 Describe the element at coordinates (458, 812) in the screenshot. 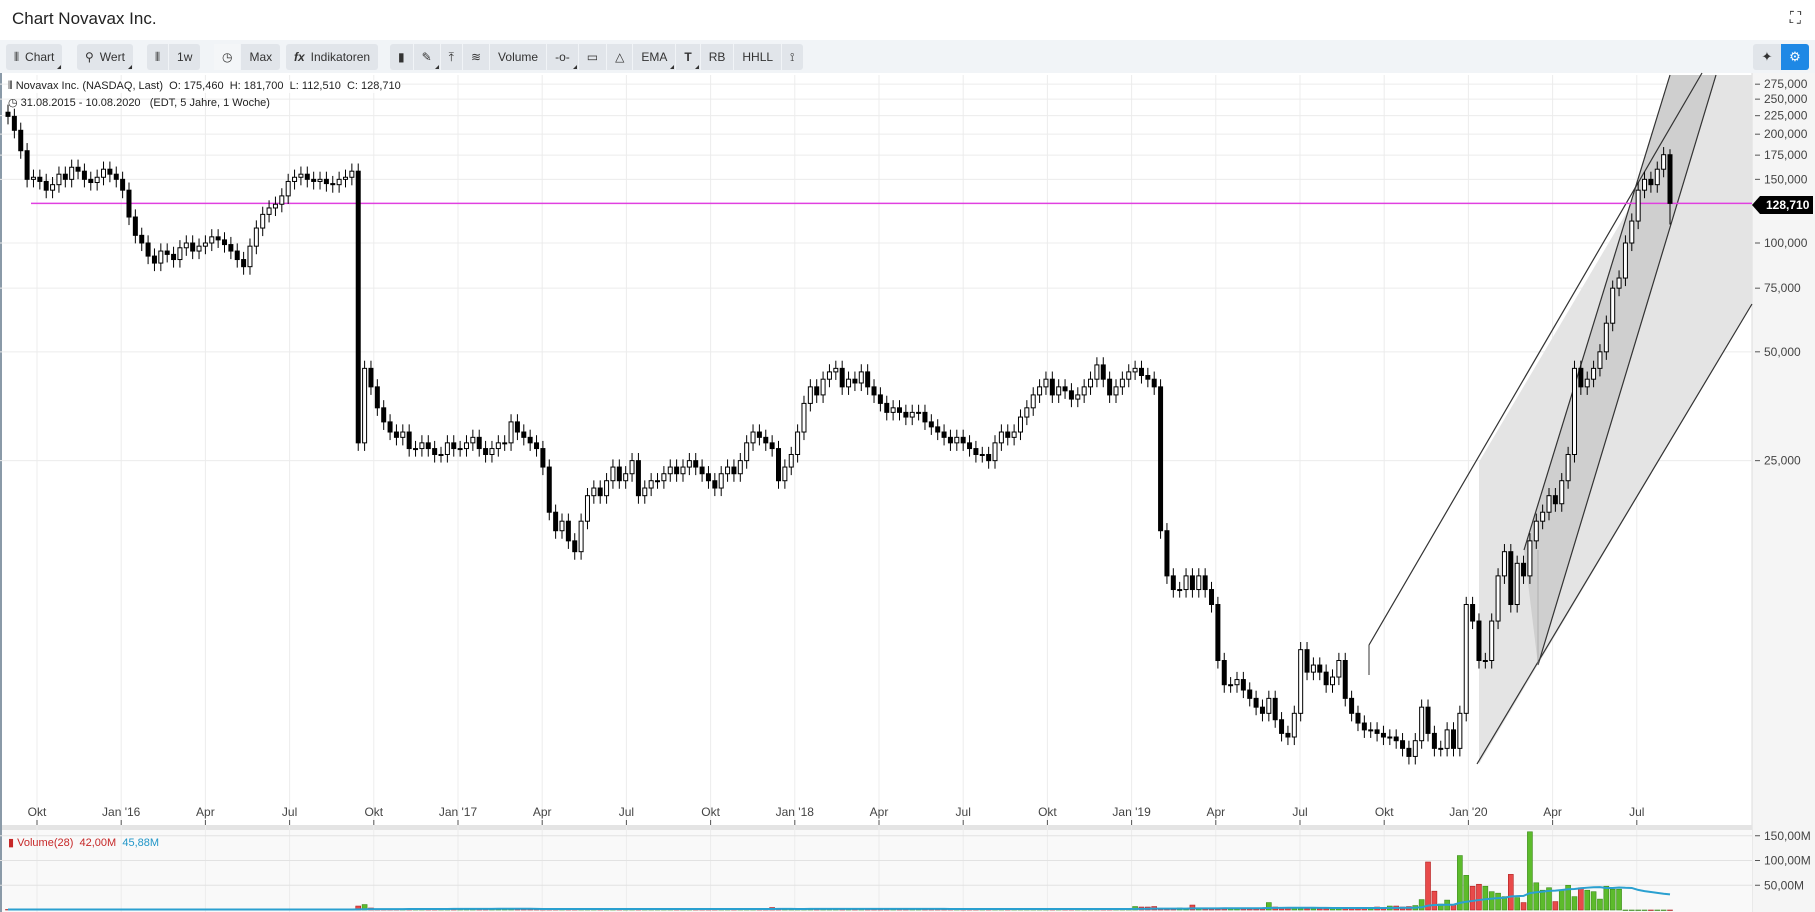

I see `x-tick-label: Jan '17` at that location.